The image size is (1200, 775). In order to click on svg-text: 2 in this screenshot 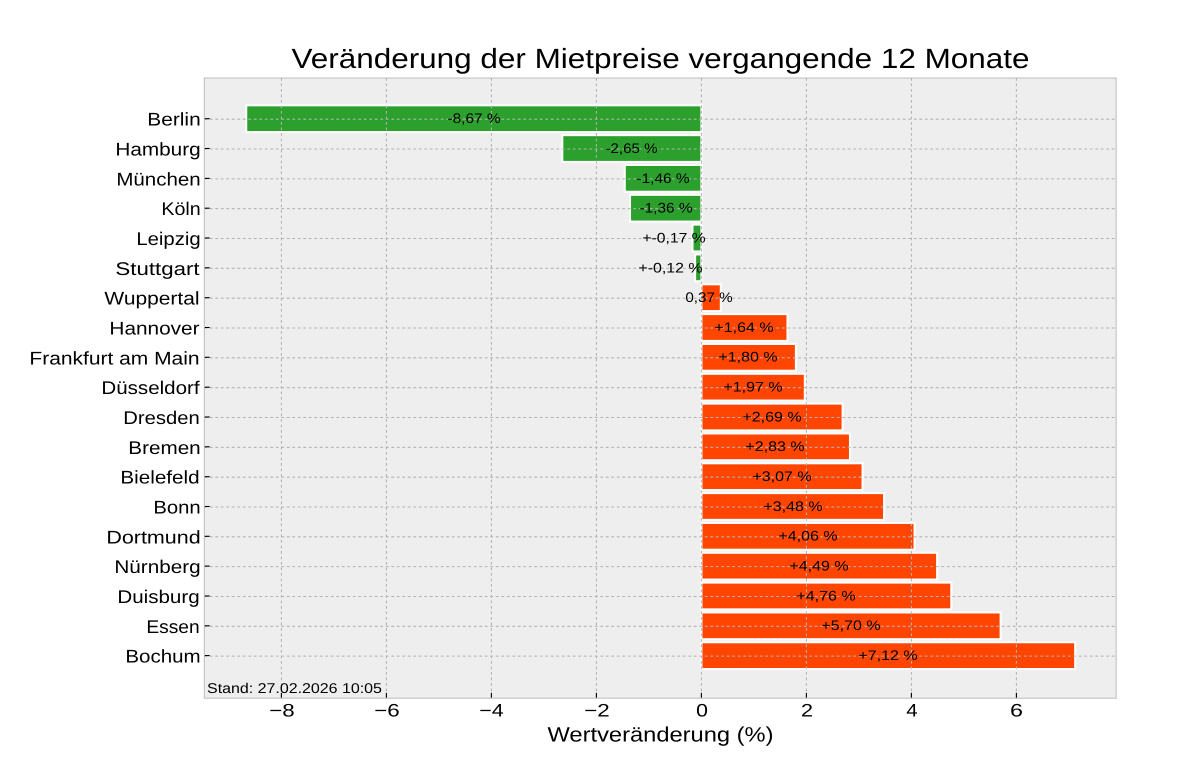, I will do `click(807, 711)`.